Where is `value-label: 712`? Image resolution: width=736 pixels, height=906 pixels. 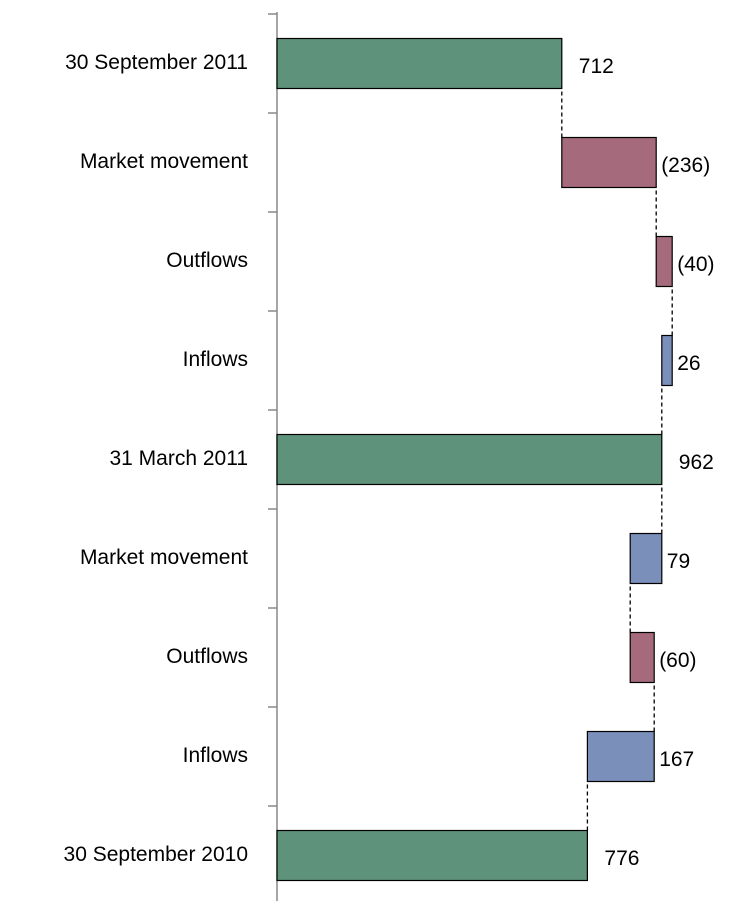
value-label: 712 is located at coordinates (596, 66).